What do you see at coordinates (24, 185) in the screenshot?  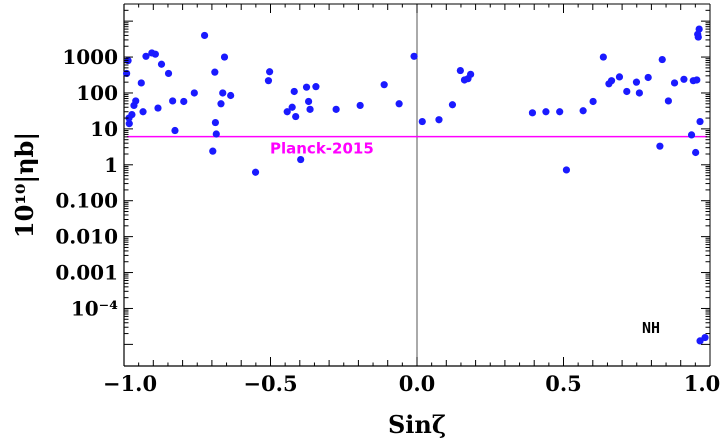 I see `y-axis-title: 10¹⁰|ηb|` at bounding box center [24, 185].